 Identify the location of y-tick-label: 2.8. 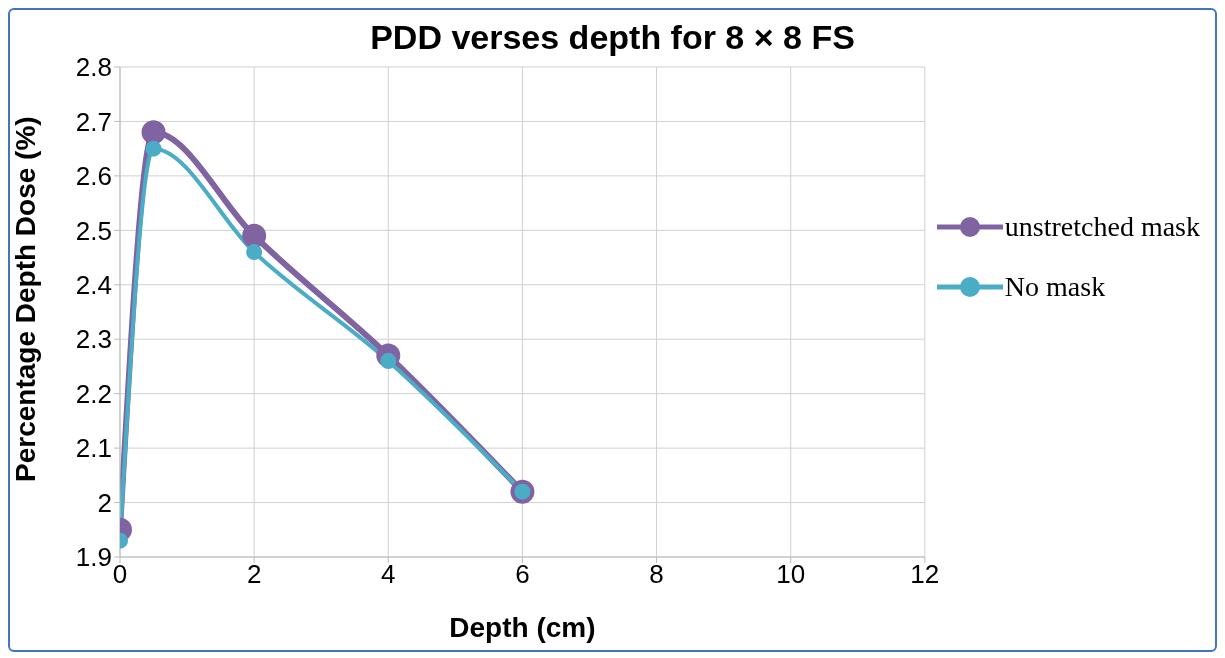
(93, 67).